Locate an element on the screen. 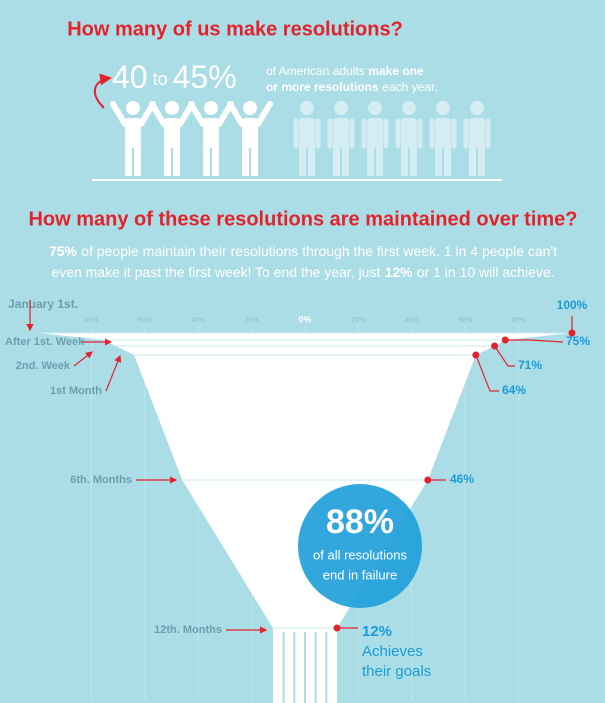 The height and width of the screenshot is (703, 605). text-line: or more resolutions each year. is located at coordinates (352, 87).